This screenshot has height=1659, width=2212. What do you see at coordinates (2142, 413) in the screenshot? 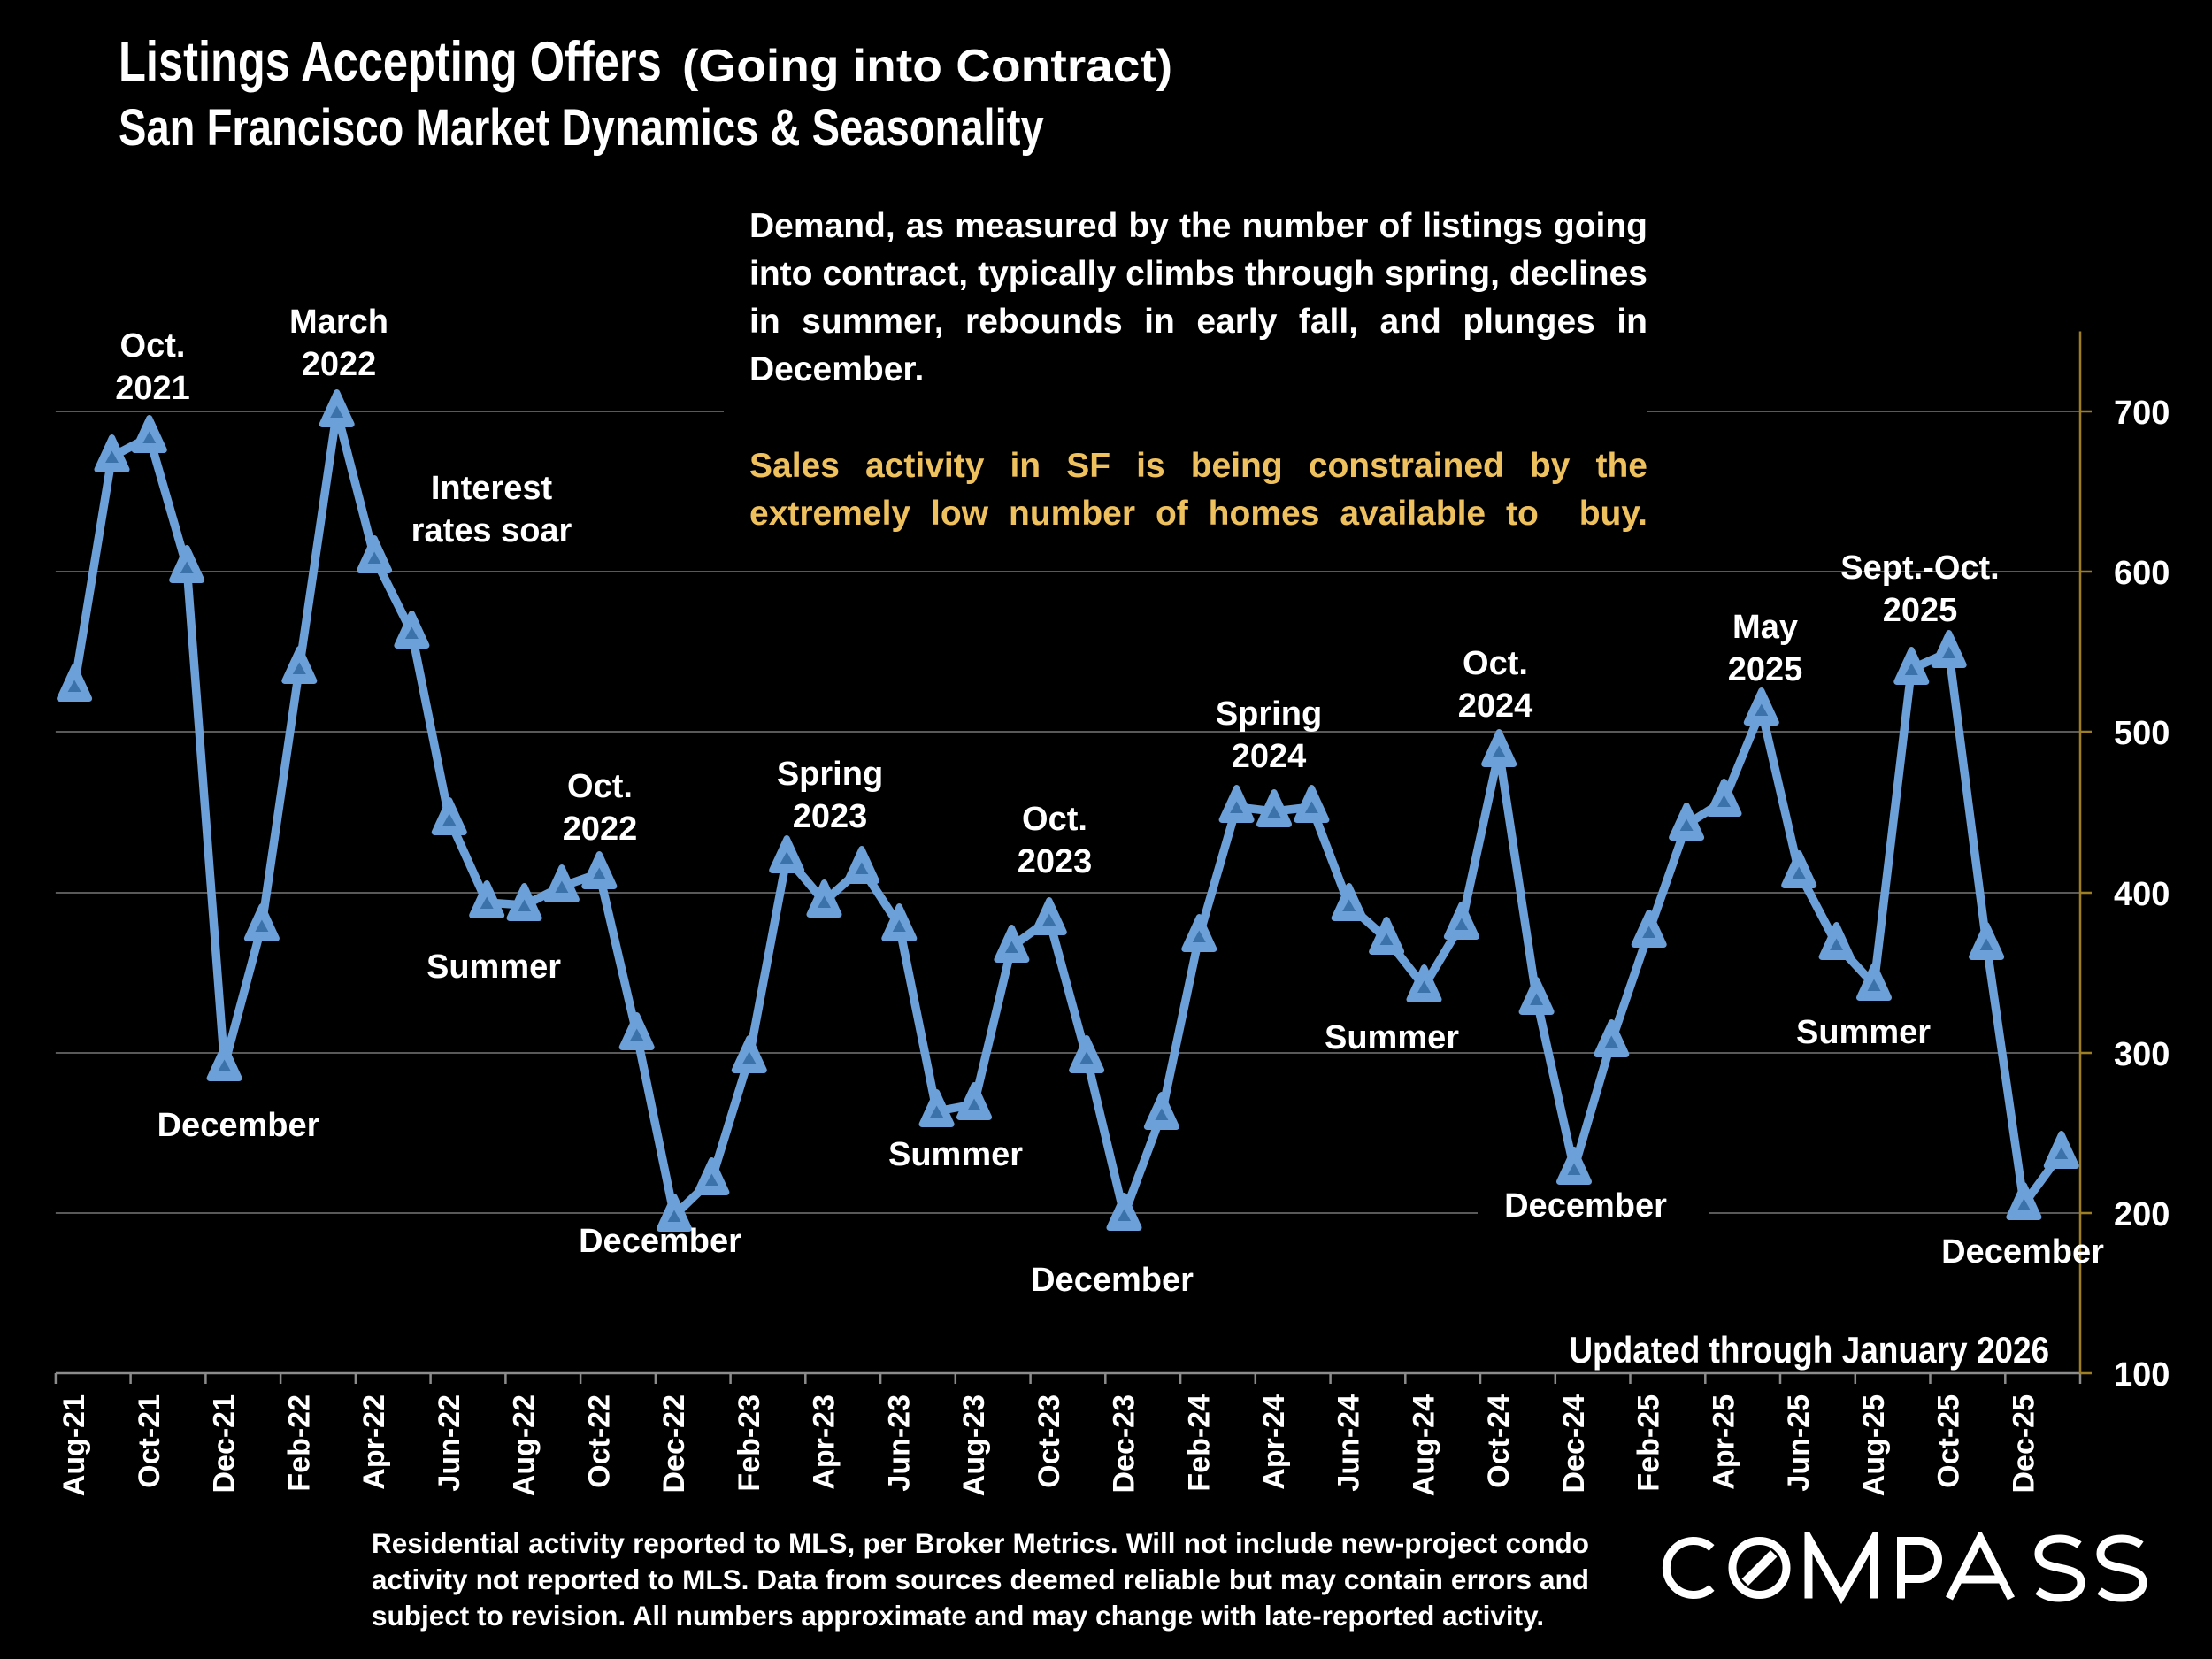
I see `svg-text: 700` at bounding box center [2142, 413].